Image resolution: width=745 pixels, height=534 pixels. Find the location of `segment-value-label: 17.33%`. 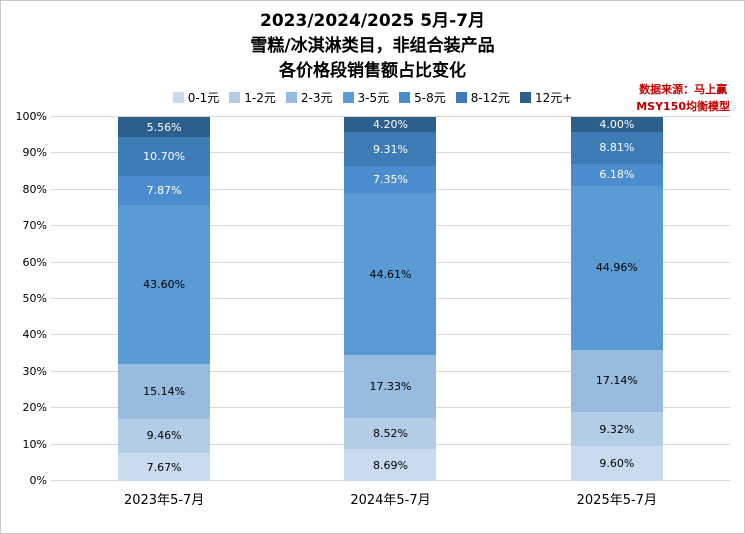

segment-value-label: 17.33% is located at coordinates (390, 387).